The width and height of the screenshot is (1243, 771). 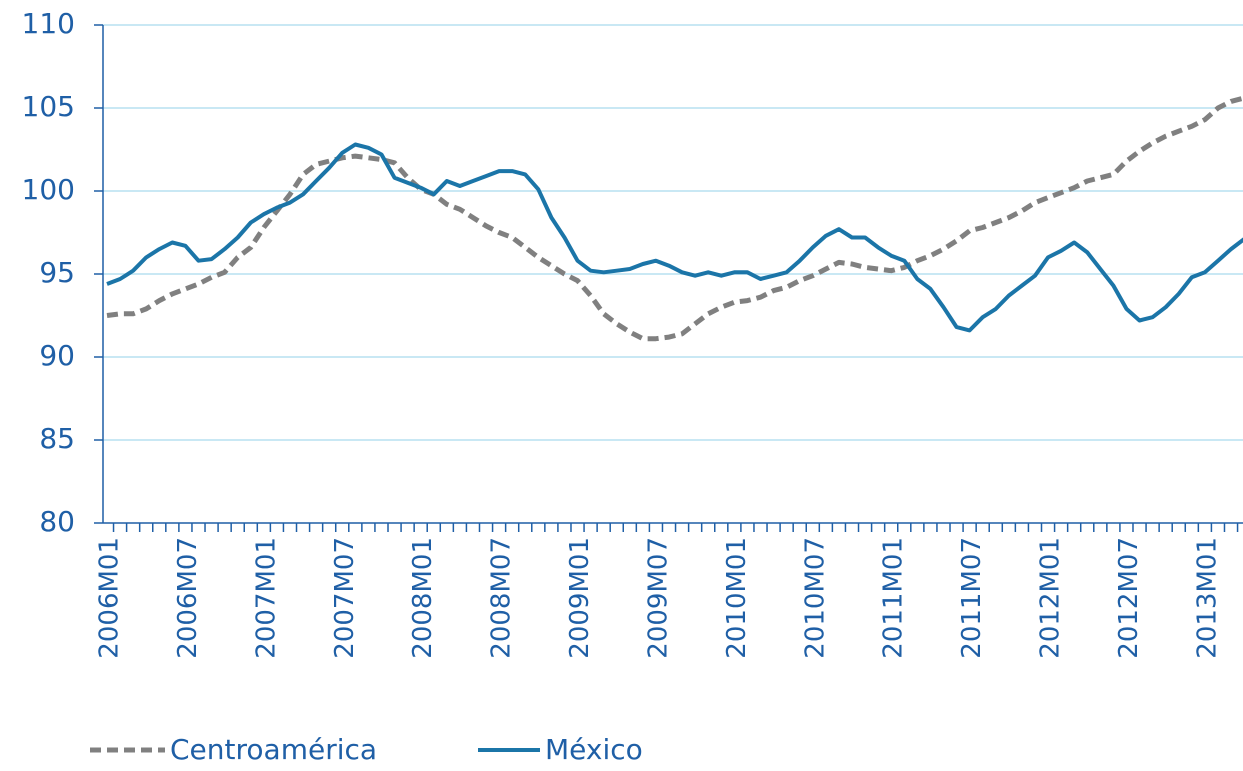 I want to click on x-tick-label: 2008M01, so click(x=423, y=598).